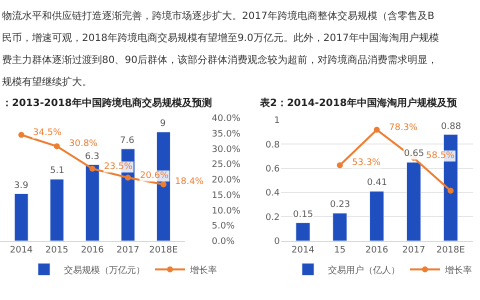 The height and width of the screenshot is (300, 480). Describe the element at coordinates (277, 242) in the screenshot. I see `y-tick-label: 0` at that location.